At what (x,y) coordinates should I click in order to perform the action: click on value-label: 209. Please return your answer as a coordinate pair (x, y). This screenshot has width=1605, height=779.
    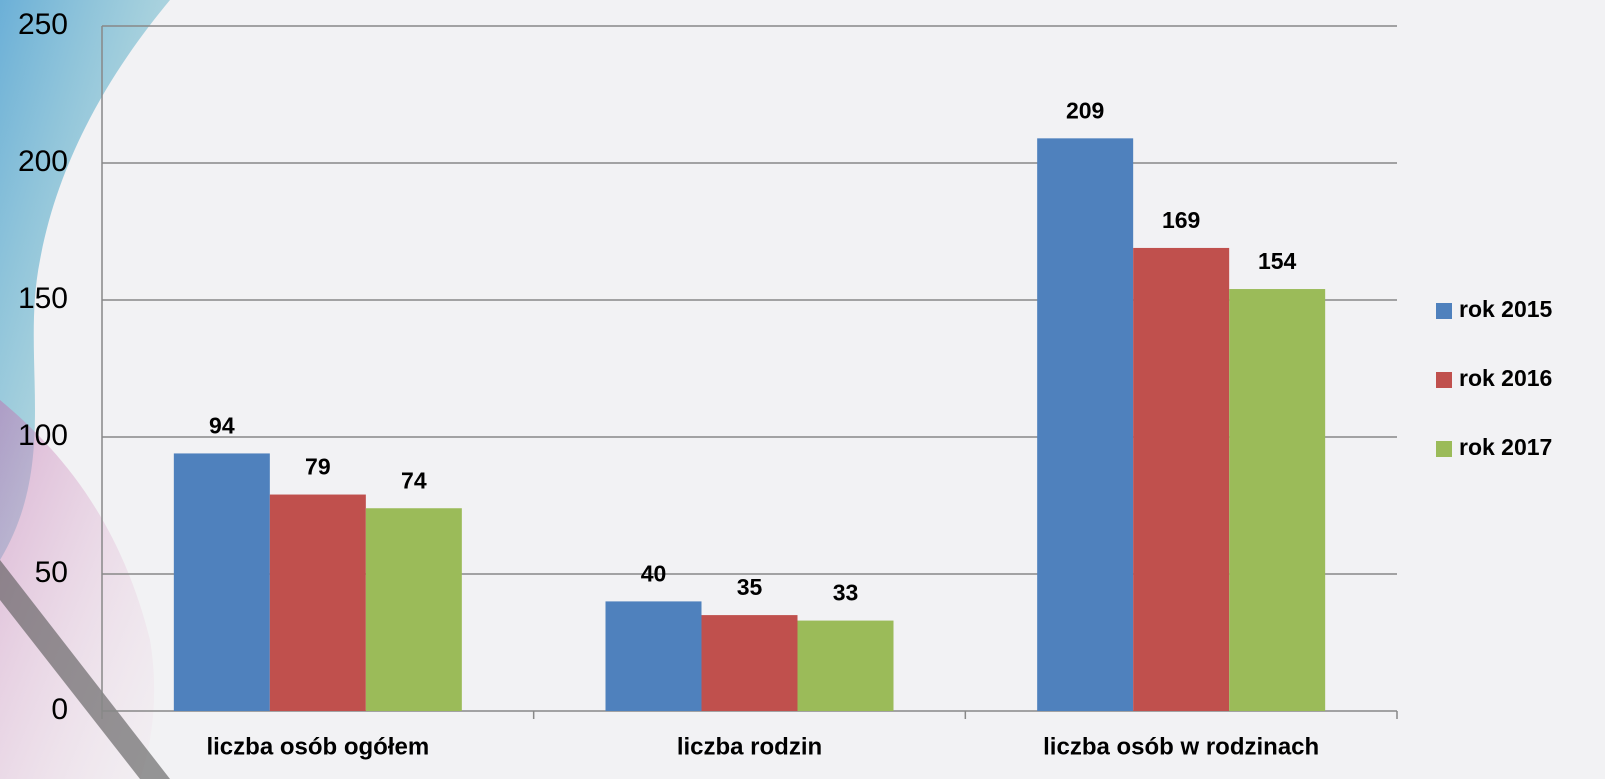
    Looking at the image, I should click on (1085, 110).